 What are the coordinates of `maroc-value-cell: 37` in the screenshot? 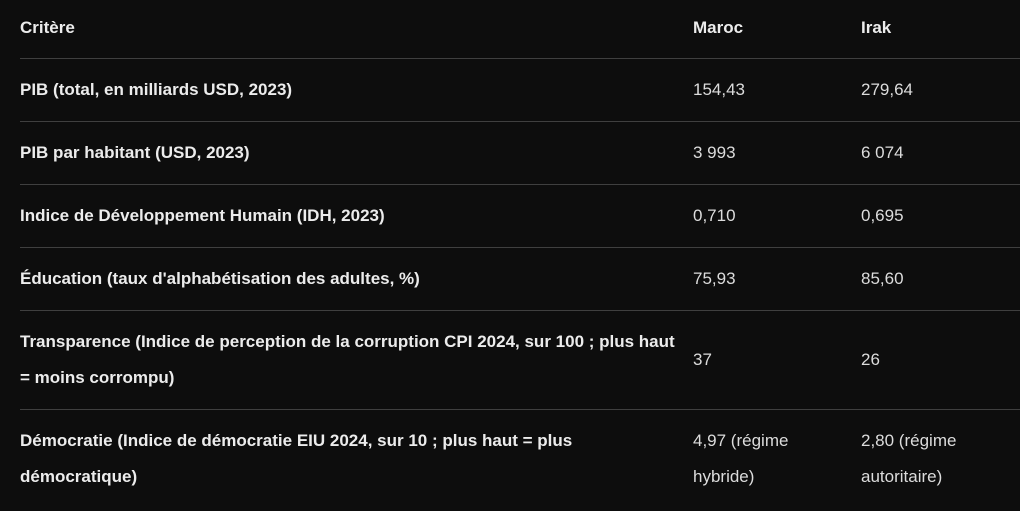 It's located at (702, 359).